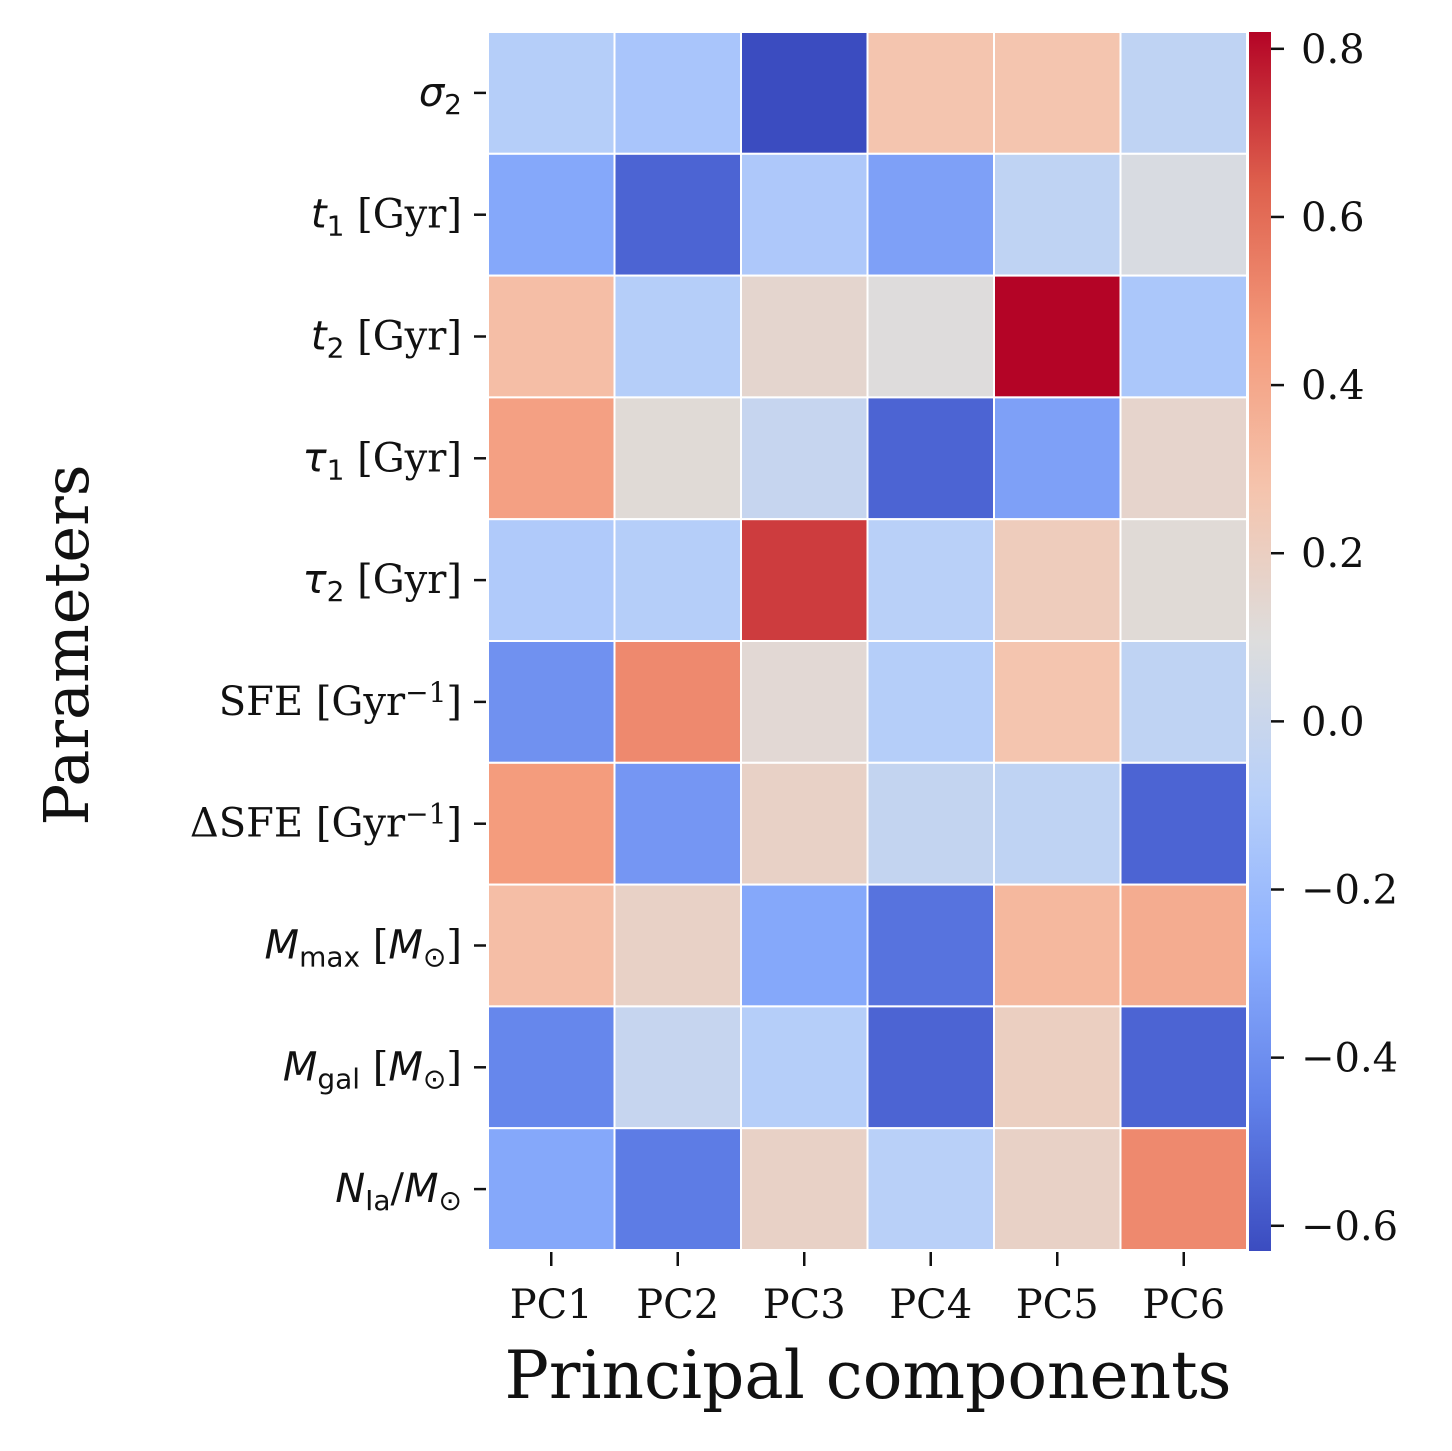  What do you see at coordinates (363, 948) in the screenshot?
I see `row-label: Mmax [M⊙]` at bounding box center [363, 948].